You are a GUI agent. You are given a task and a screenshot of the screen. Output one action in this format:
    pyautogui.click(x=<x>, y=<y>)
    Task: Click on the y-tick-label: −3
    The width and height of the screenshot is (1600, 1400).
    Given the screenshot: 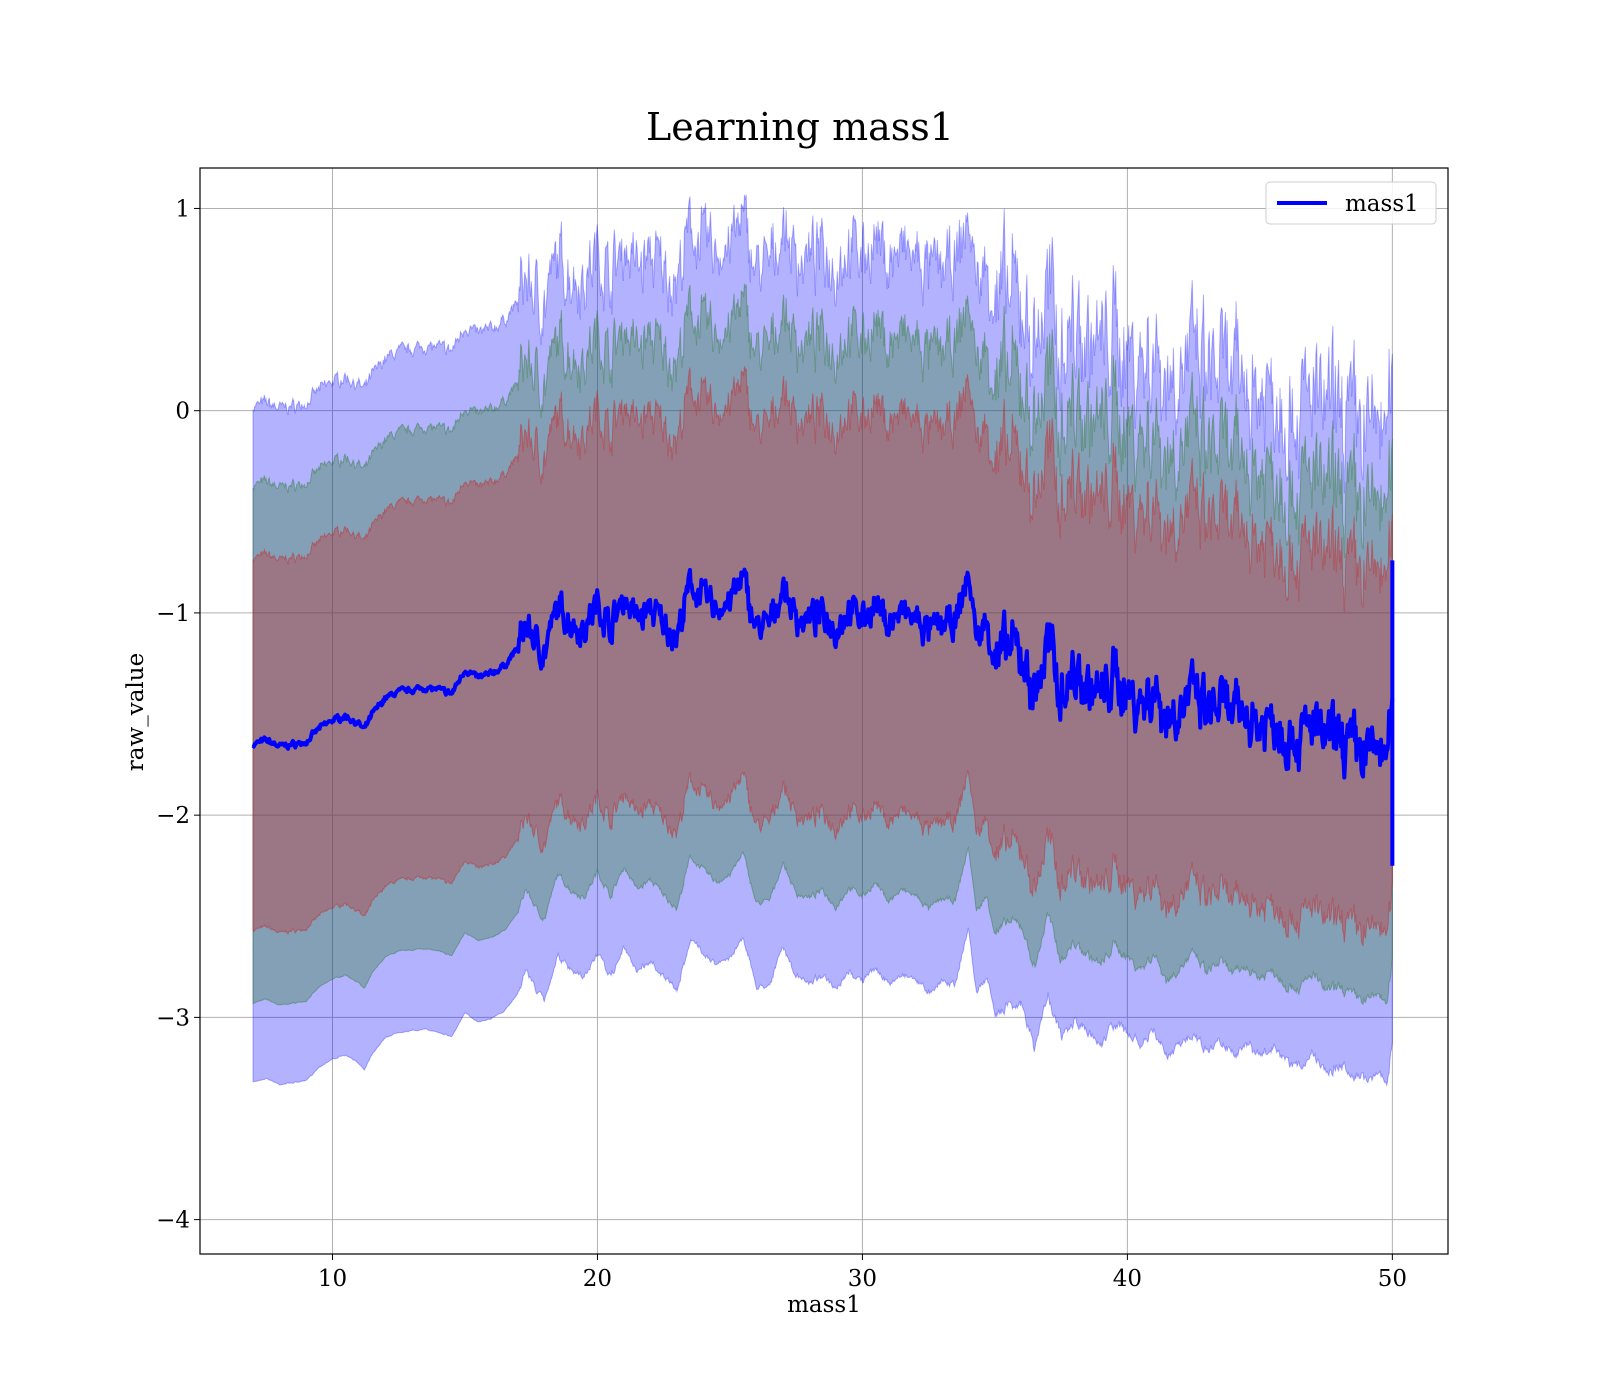 What is the action you would take?
    pyautogui.click(x=173, y=1018)
    